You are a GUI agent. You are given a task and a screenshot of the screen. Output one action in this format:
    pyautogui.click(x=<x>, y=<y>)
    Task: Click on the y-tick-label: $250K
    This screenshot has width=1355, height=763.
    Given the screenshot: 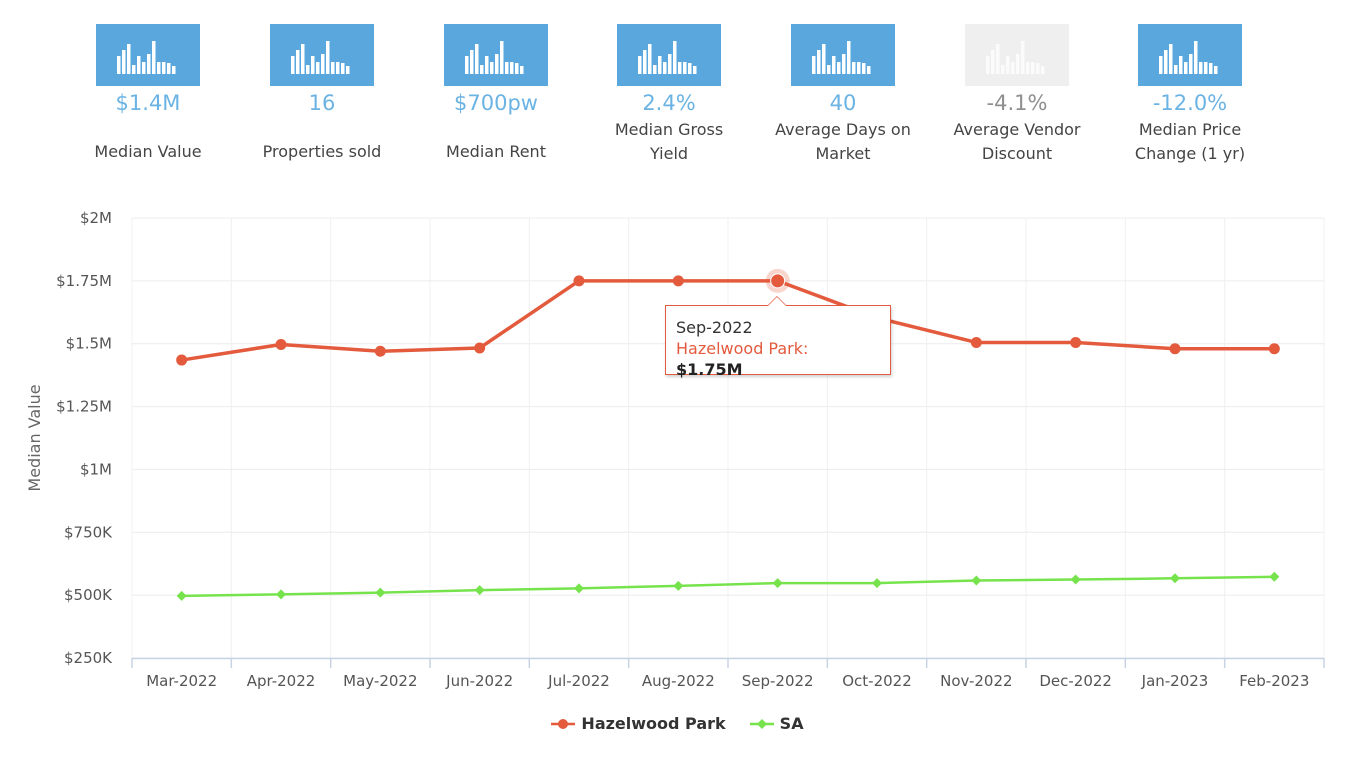 What is the action you would take?
    pyautogui.click(x=88, y=658)
    